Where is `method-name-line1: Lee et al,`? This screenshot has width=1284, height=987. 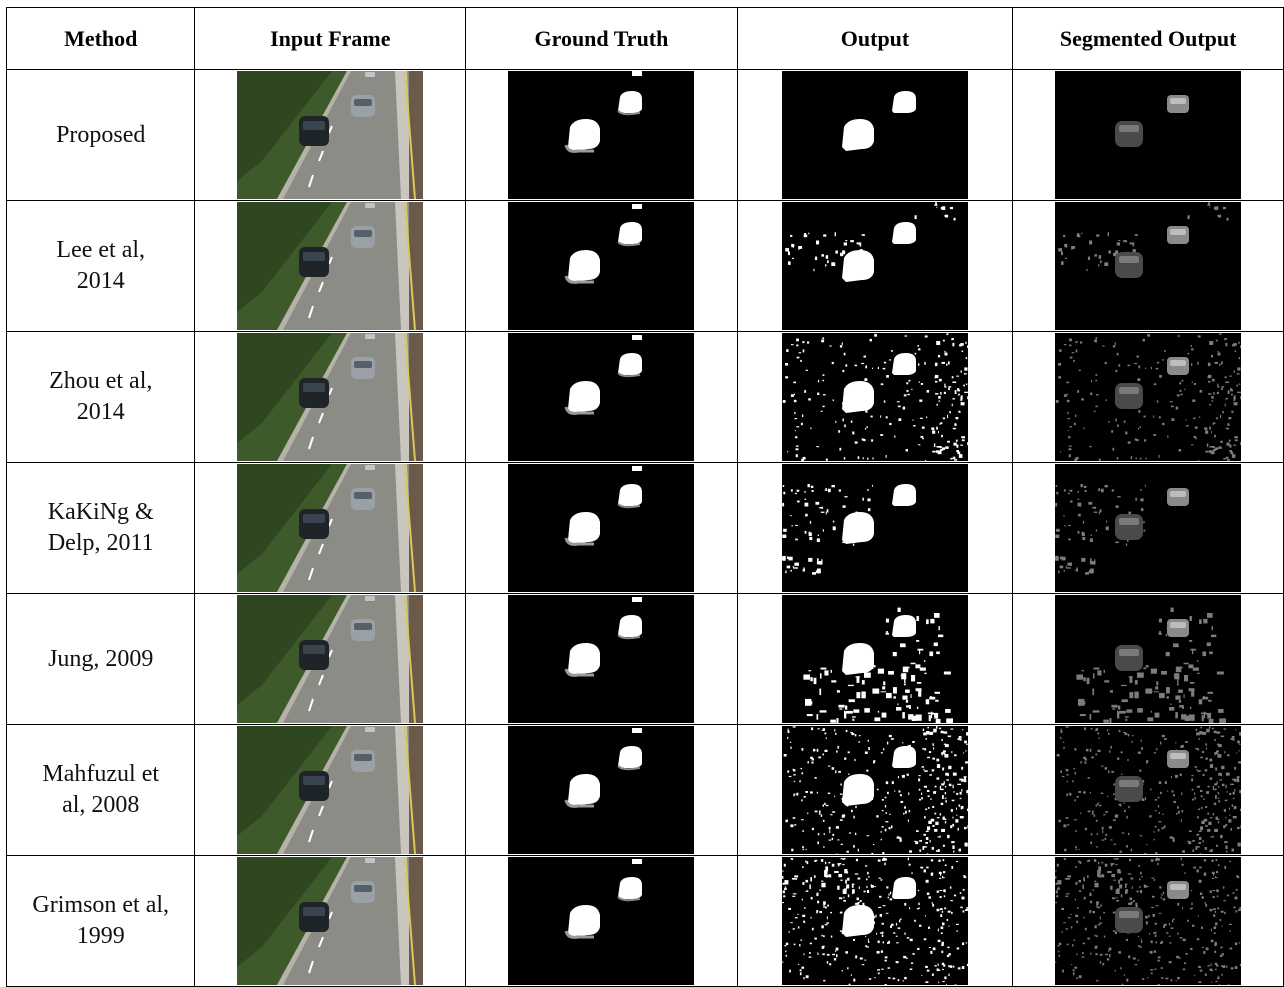 method-name-line1: Lee et al, is located at coordinates (100, 250).